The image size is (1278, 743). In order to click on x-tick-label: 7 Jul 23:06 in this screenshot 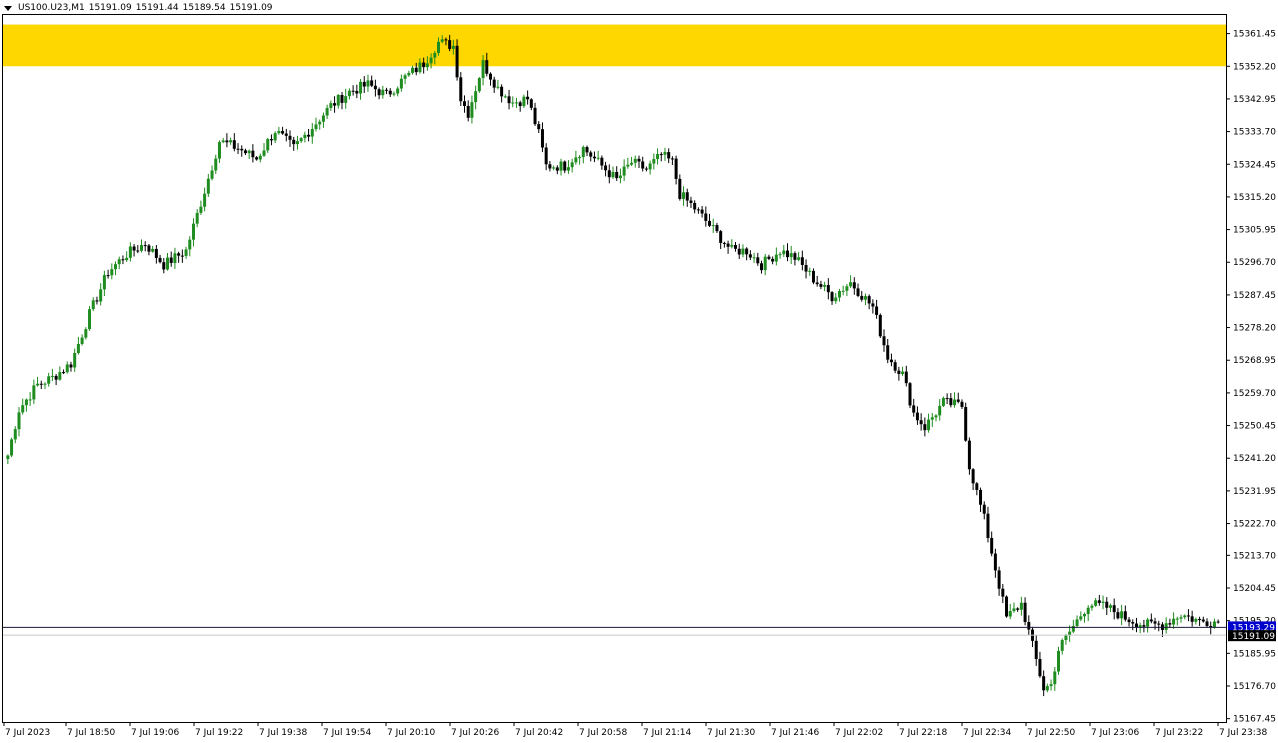, I will do `click(1115, 733)`.